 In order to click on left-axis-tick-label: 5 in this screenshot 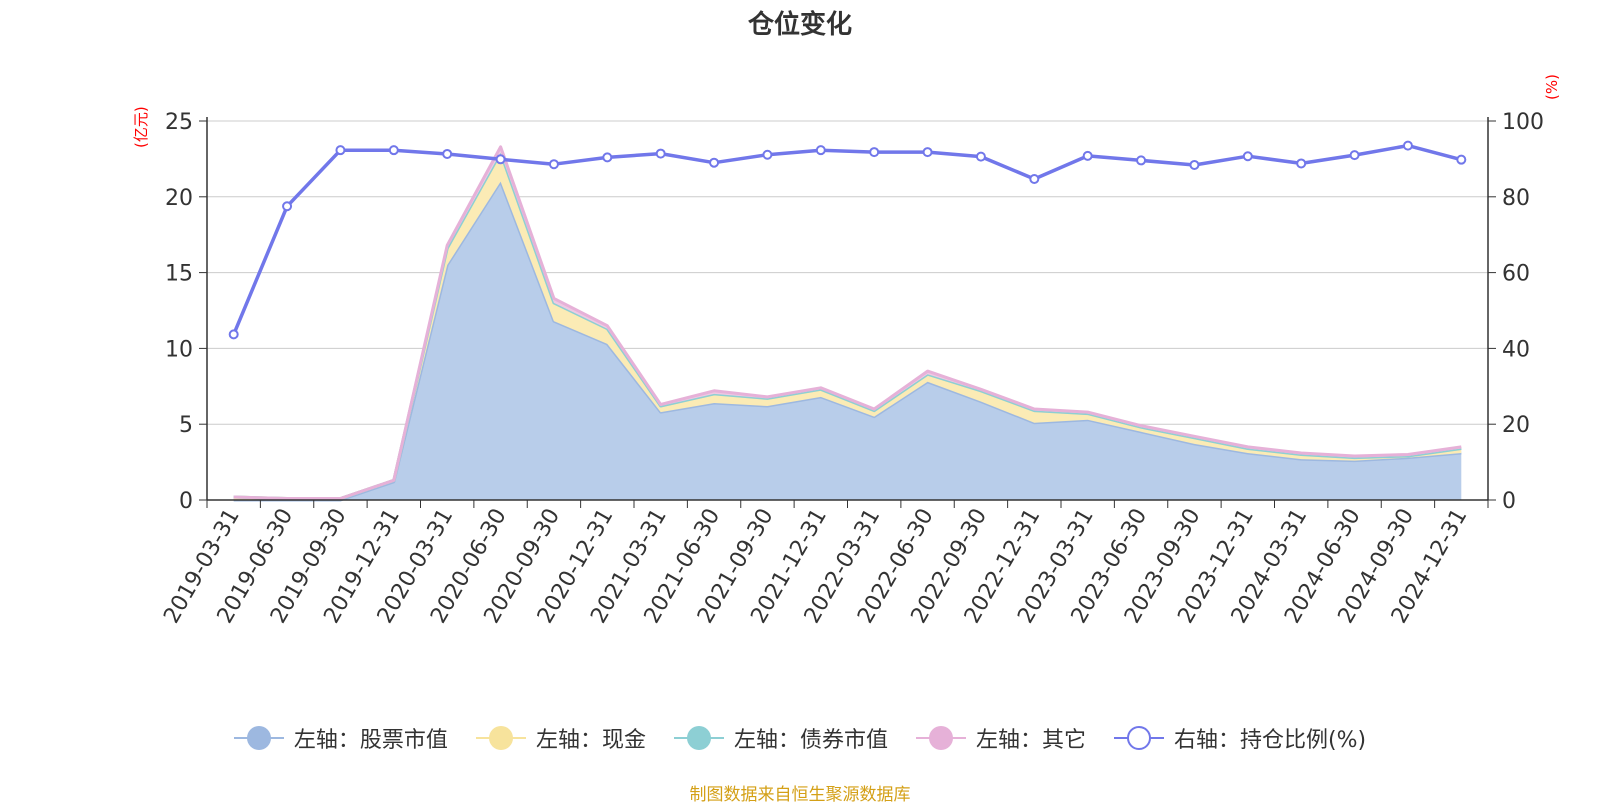, I will do `click(186, 425)`.